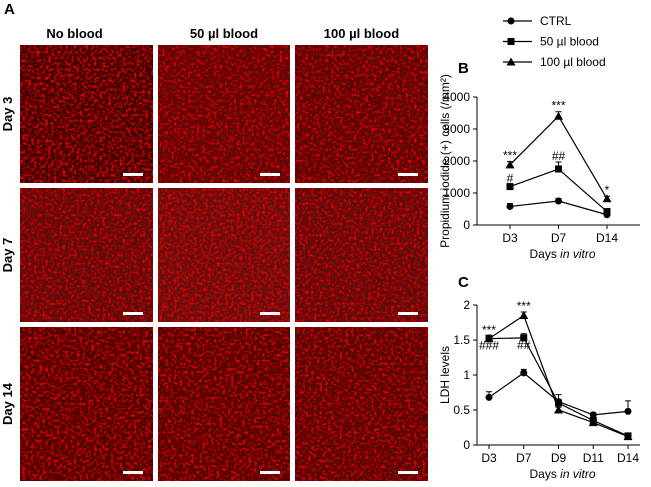 Image resolution: width=651 pixels, height=487 pixels. What do you see at coordinates (461, 340) in the screenshot?
I see `y-tick-label: 1.5` at bounding box center [461, 340].